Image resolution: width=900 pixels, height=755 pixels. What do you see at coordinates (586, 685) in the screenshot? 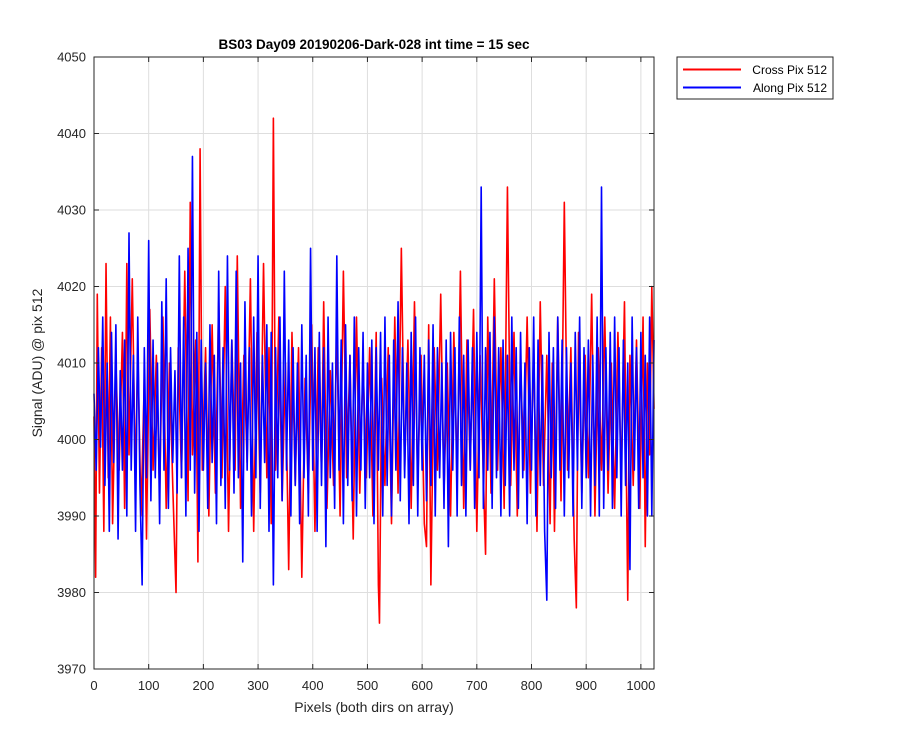
I see `x-tick-label: 900` at bounding box center [586, 685].